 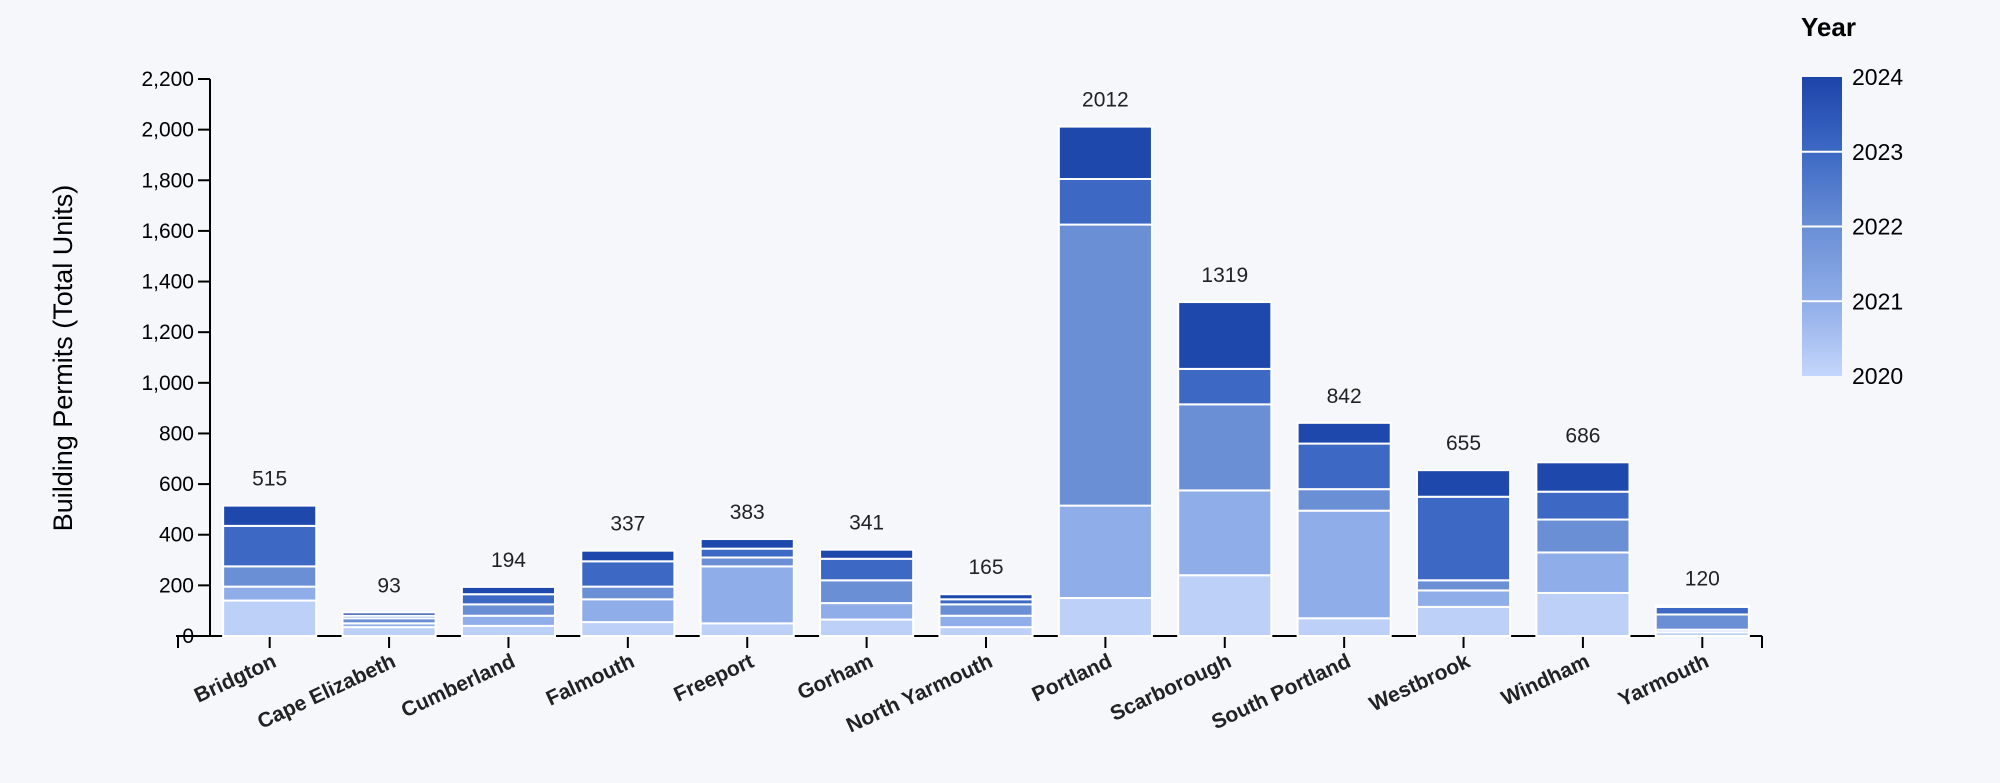 I want to click on x-tick-label: Windham, so click(x=1545, y=680).